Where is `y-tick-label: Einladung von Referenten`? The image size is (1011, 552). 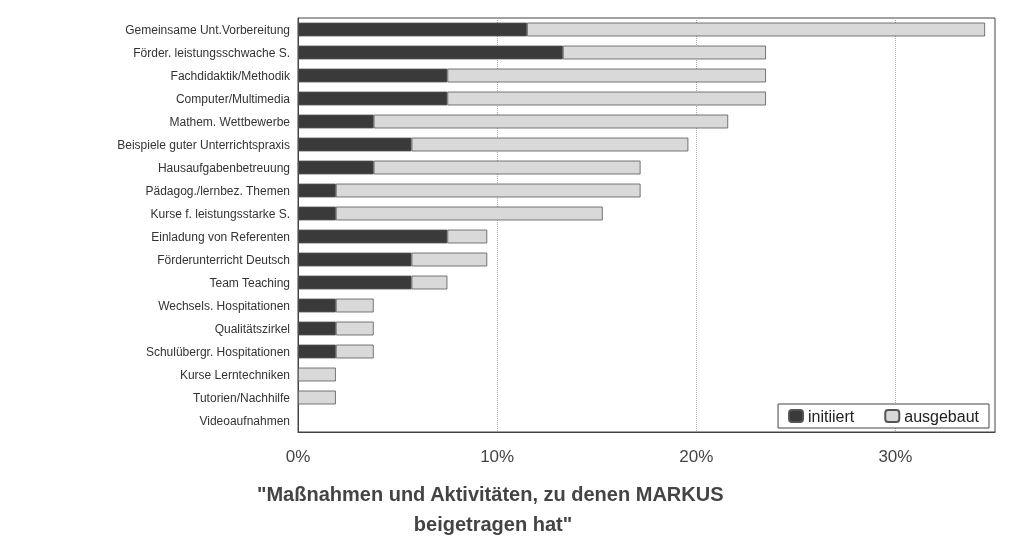
y-tick-label: Einladung von Referenten is located at coordinates (220, 236).